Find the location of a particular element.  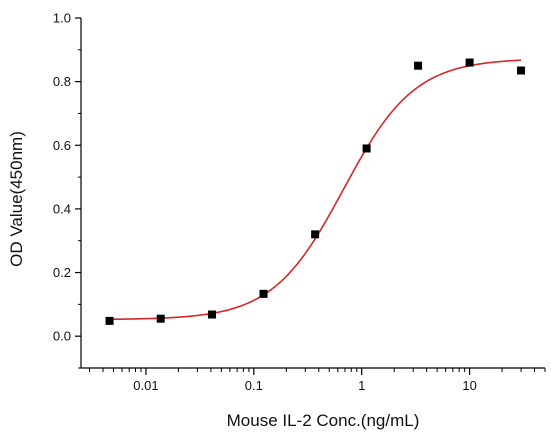

y-tick-label: 0.0 is located at coordinates (62, 336).